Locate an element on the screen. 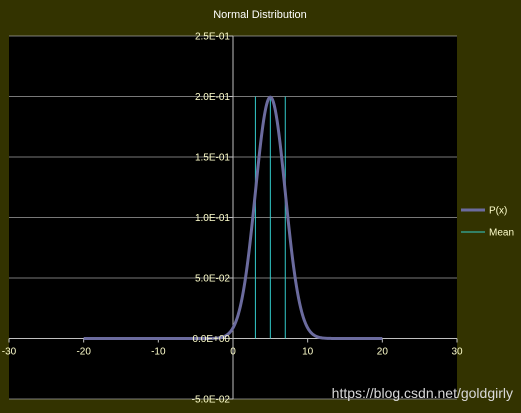 The width and height of the screenshot is (521, 413). watermark-text: https://blog.csdn.net/goldgirly is located at coordinates (422, 393).